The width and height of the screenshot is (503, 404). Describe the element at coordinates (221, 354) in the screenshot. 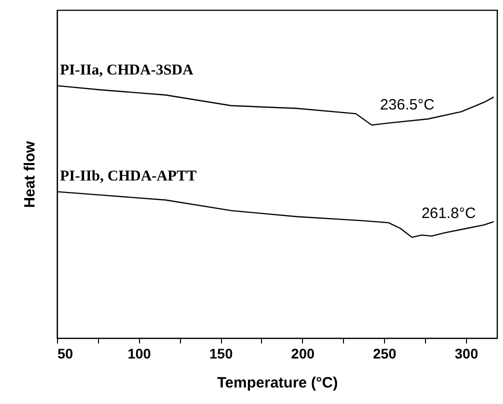

I see `x-tick-label: 150` at that location.